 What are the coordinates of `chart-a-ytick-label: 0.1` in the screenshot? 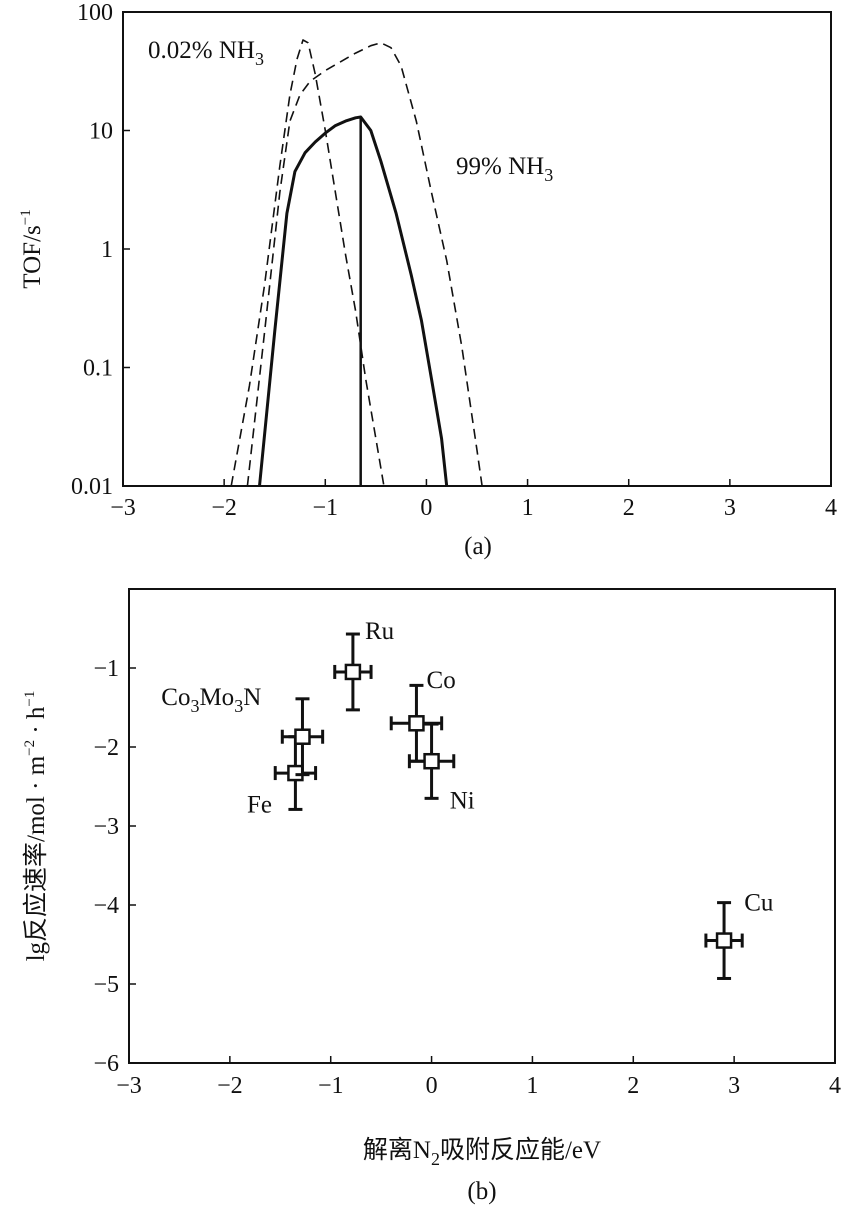 It's located at (98, 369).